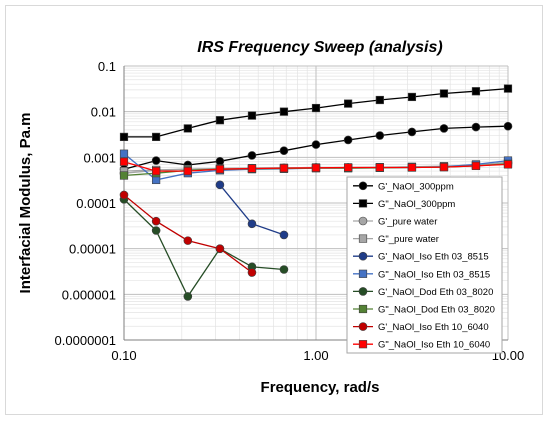 The height and width of the screenshot is (421, 550). Describe the element at coordinates (434, 345) in the screenshot. I see `legend-label: G"_NaOl_Iso Eth 10_6040` at that location.